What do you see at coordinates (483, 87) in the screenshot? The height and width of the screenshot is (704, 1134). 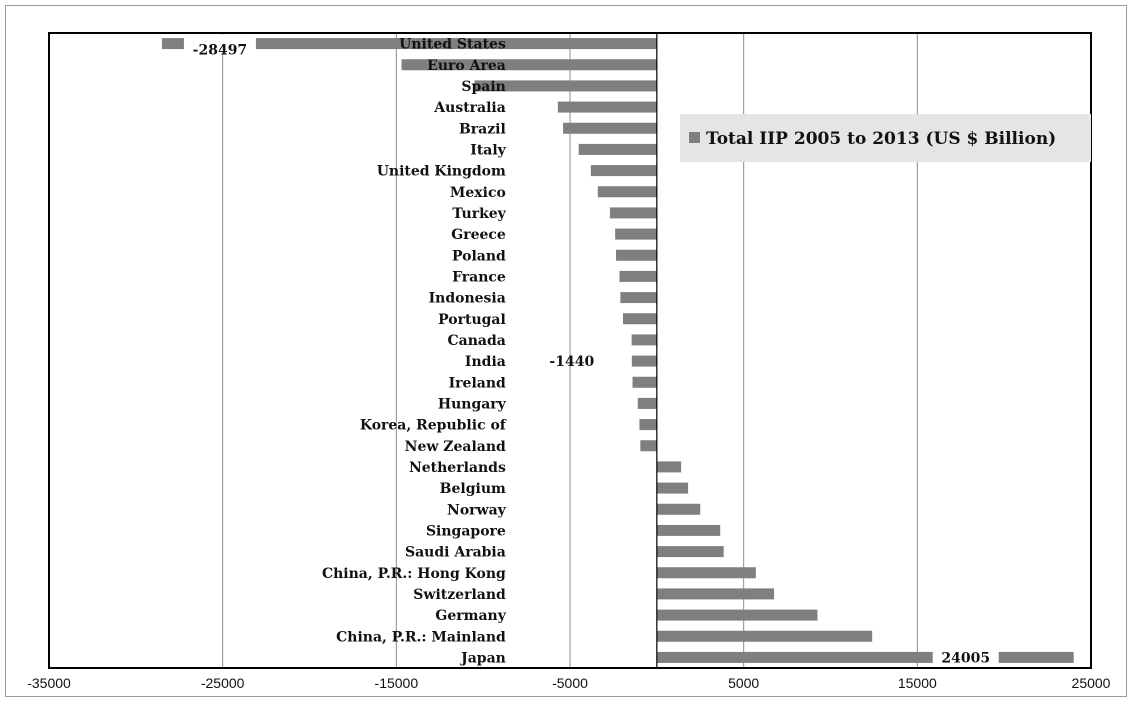 I see `category-label: Spain` at bounding box center [483, 87].